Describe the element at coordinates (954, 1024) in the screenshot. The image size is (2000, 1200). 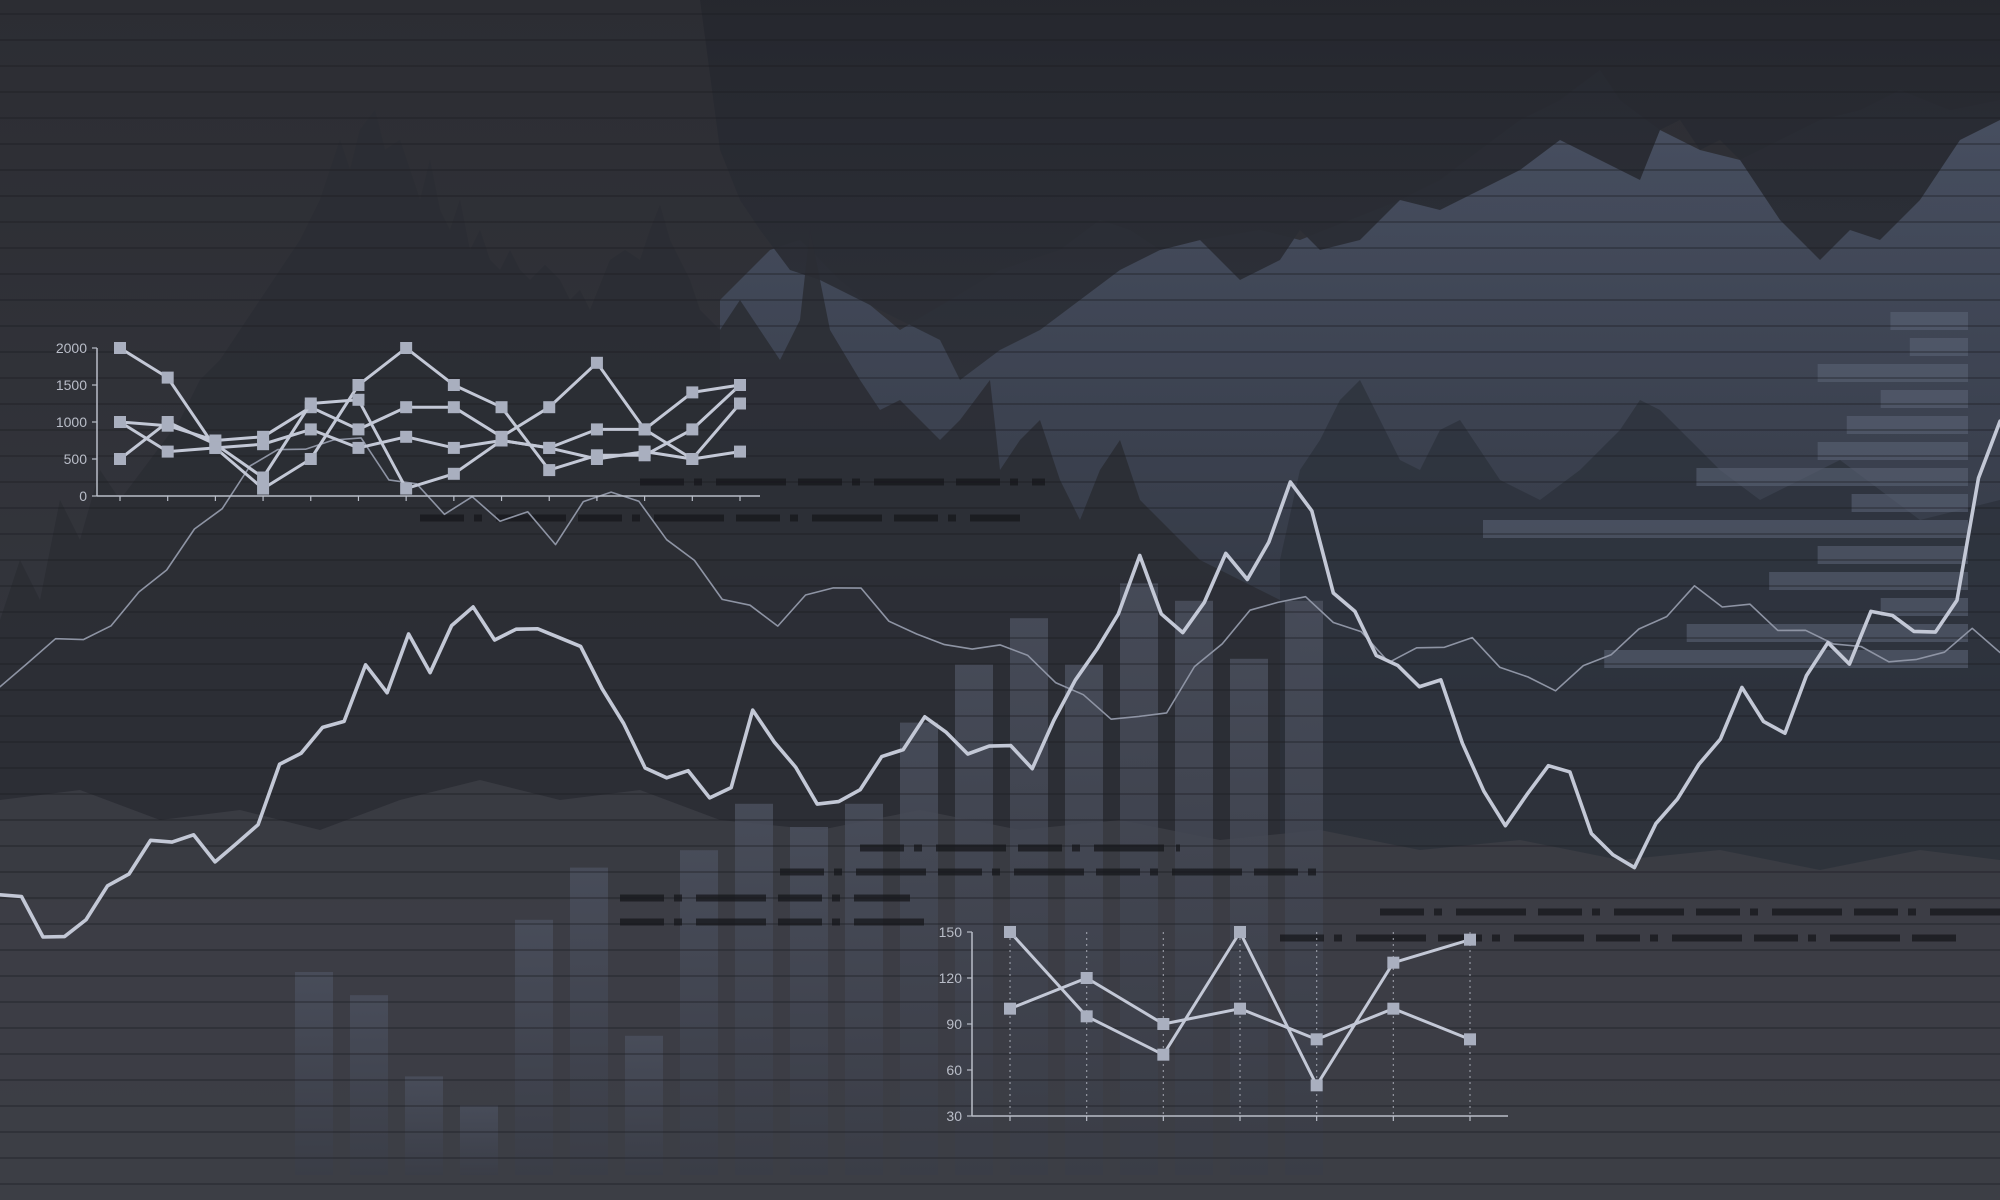
I see `y-tick-label: 90` at that location.